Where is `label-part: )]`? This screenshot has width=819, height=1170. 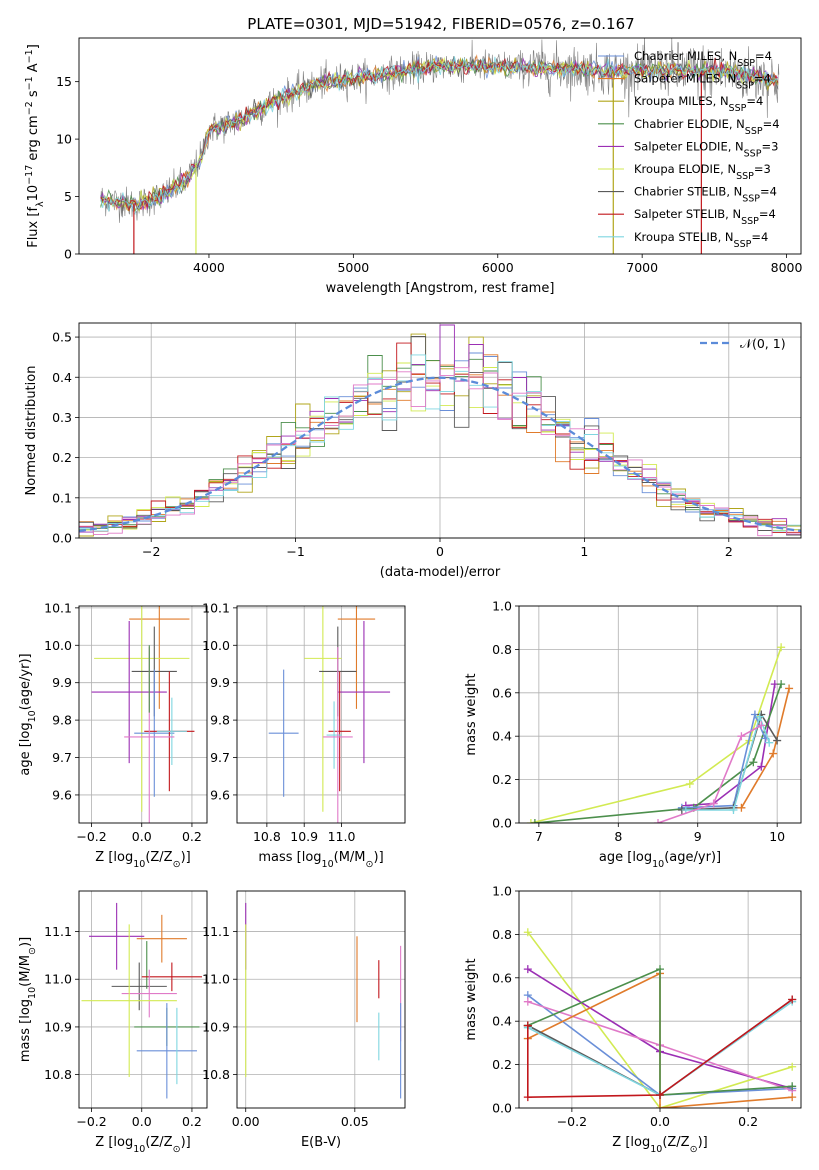 label-part: )] is located at coordinates (703, 1142).